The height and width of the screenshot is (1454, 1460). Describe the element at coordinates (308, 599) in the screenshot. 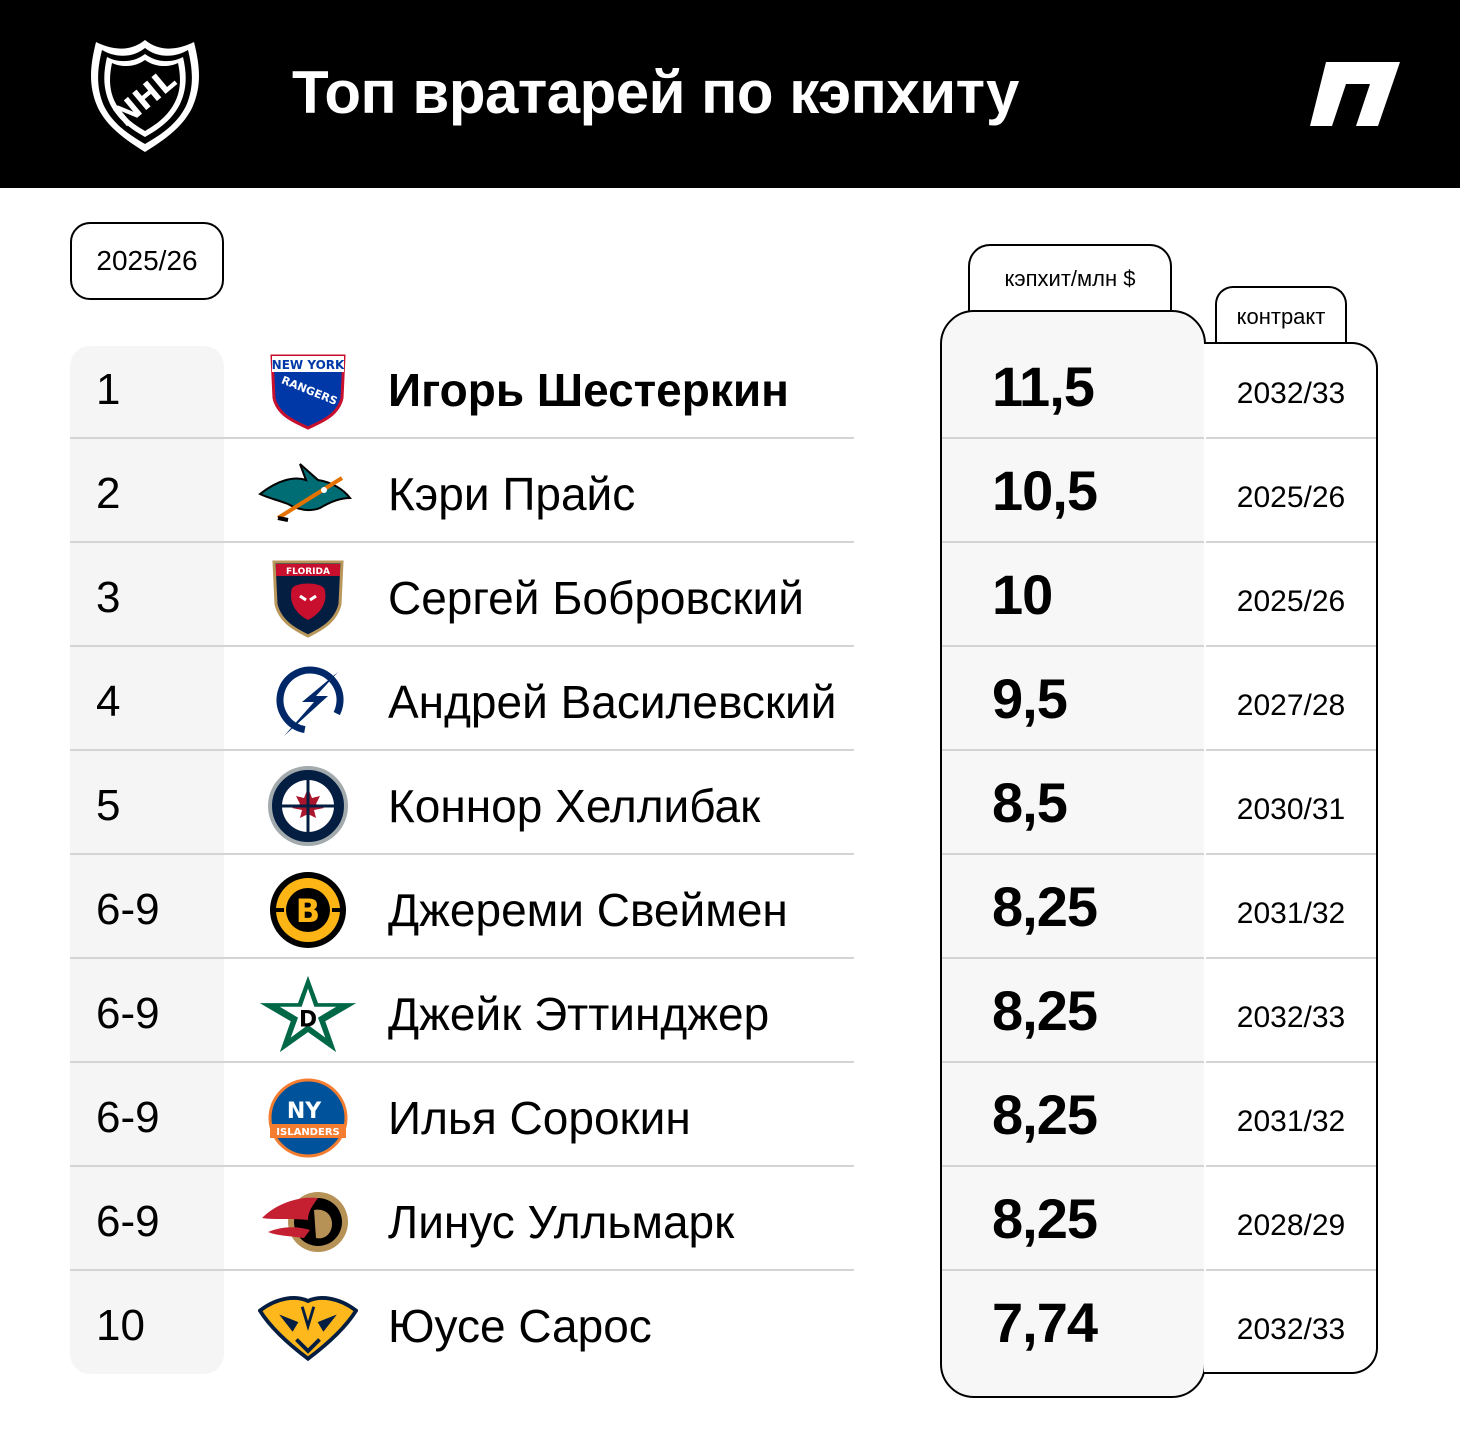

I see `florida-panthers-logo: FLORIDA` at that location.